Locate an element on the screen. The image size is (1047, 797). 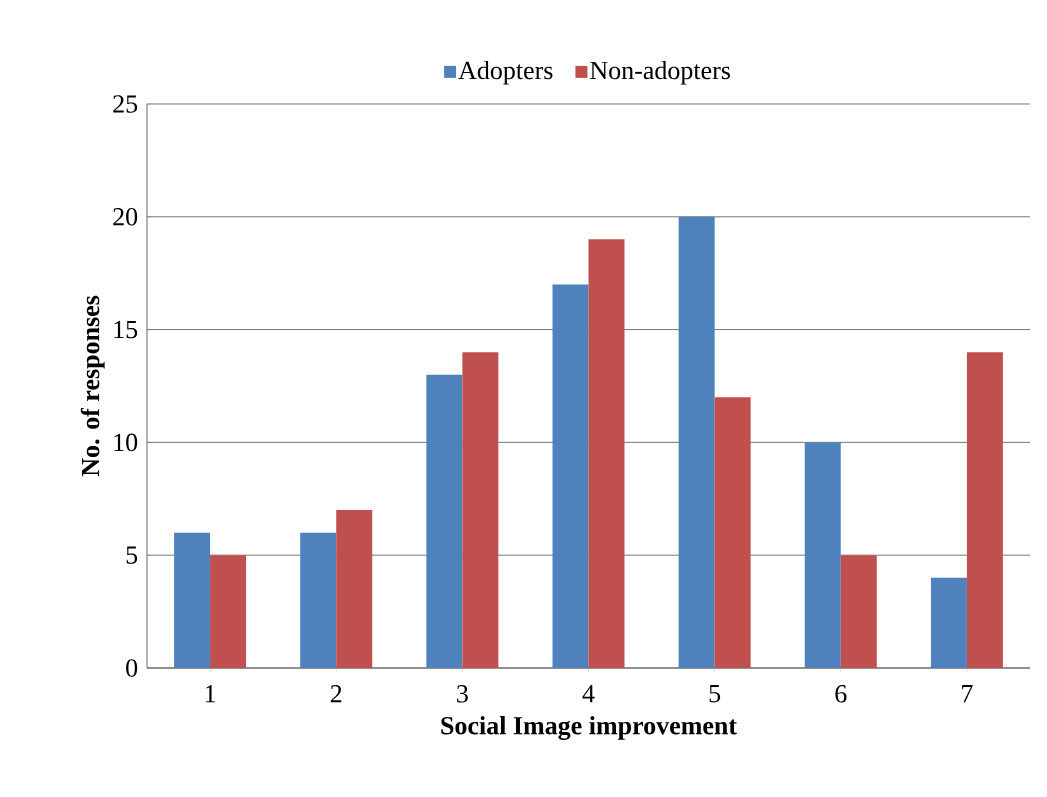
y-axis-title: No. of responses is located at coordinates (92, 386).